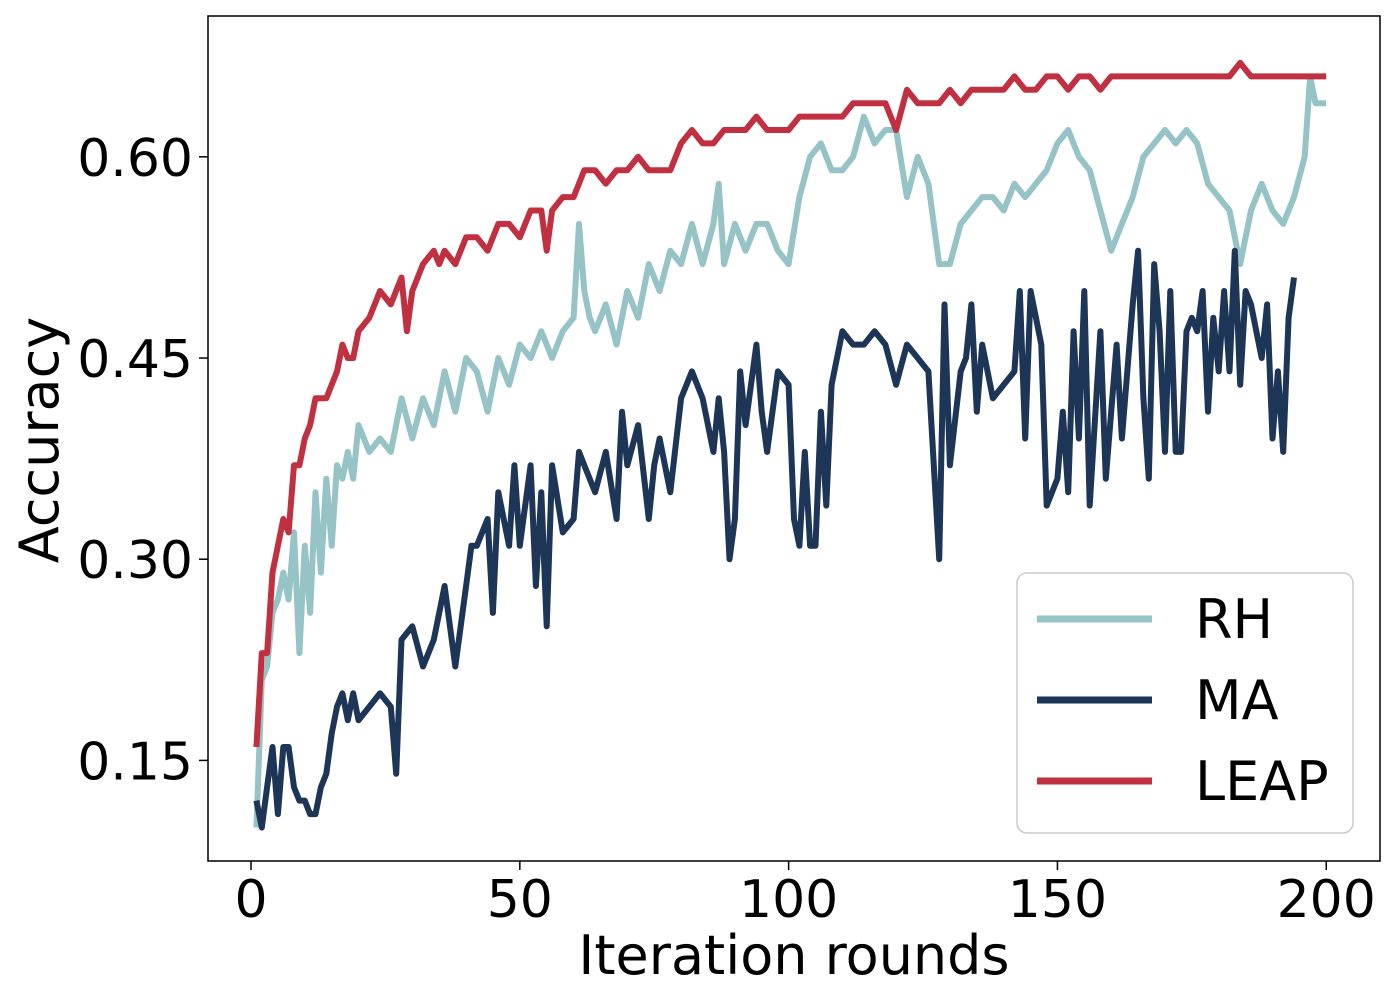  What do you see at coordinates (39, 440) in the screenshot?
I see `y-axis-title: Accuracy` at bounding box center [39, 440].